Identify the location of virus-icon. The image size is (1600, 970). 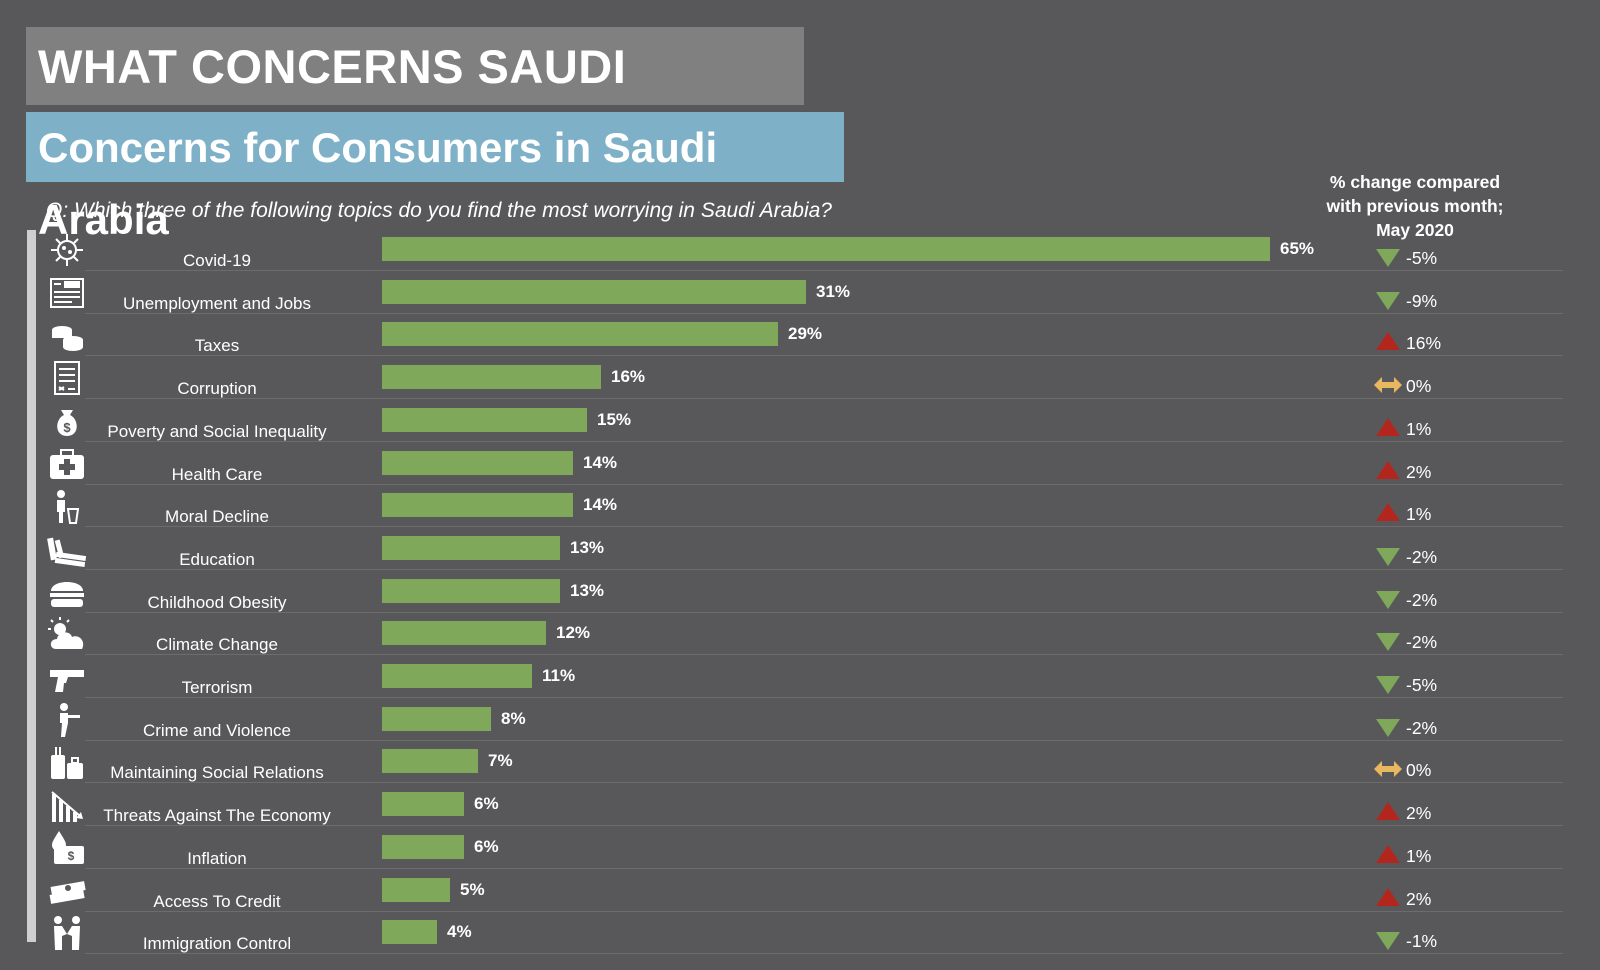
(67, 250).